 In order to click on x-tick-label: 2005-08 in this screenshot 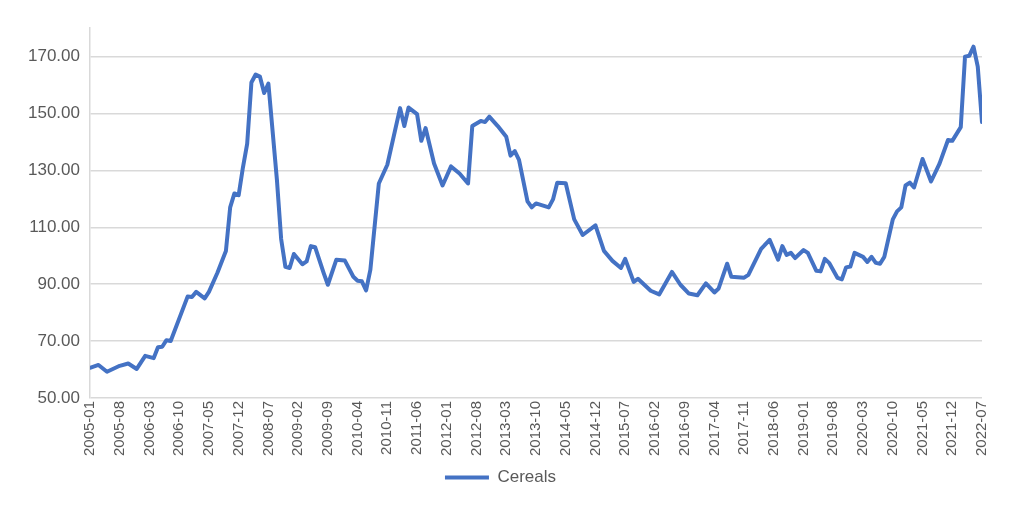, I will do `click(118, 428)`.